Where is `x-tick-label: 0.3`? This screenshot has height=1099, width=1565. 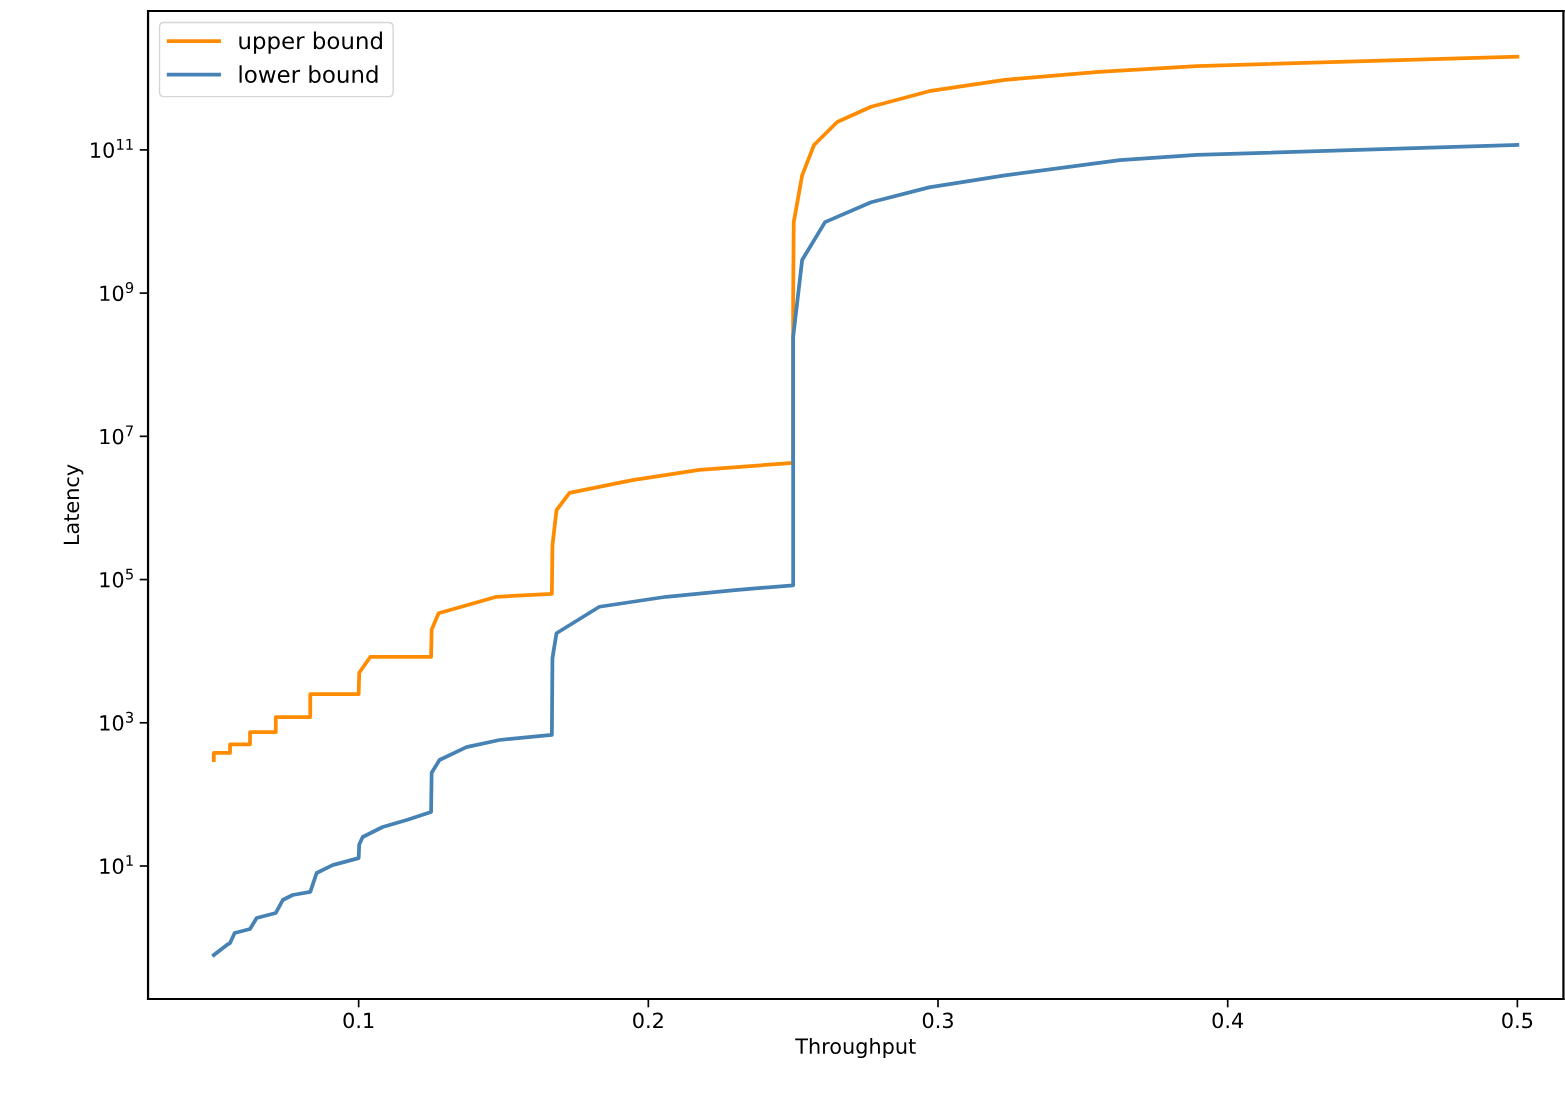 x-tick-label: 0.3 is located at coordinates (937, 1020).